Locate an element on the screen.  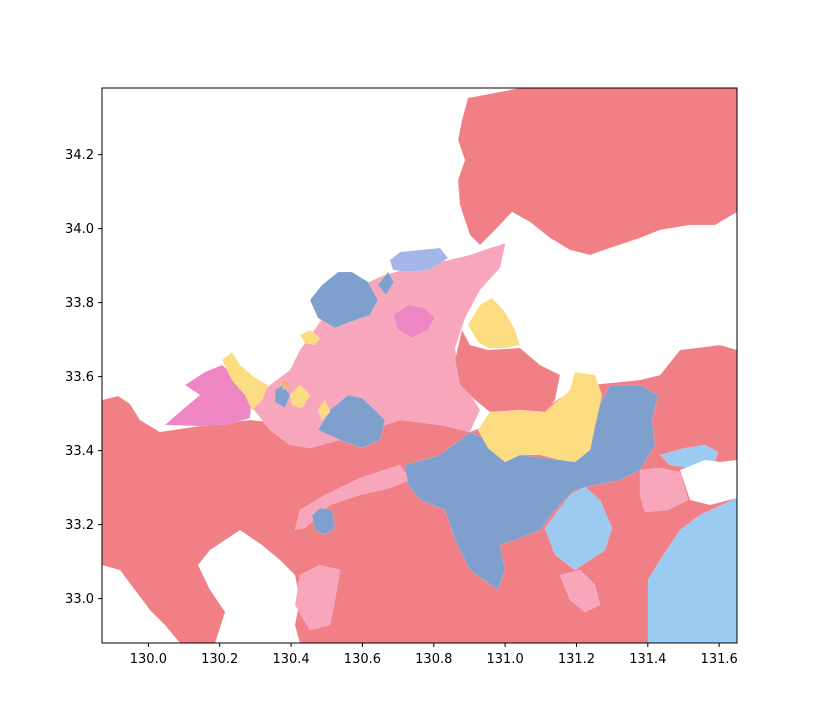
x-tick-label: 130.2 is located at coordinates (219, 659).